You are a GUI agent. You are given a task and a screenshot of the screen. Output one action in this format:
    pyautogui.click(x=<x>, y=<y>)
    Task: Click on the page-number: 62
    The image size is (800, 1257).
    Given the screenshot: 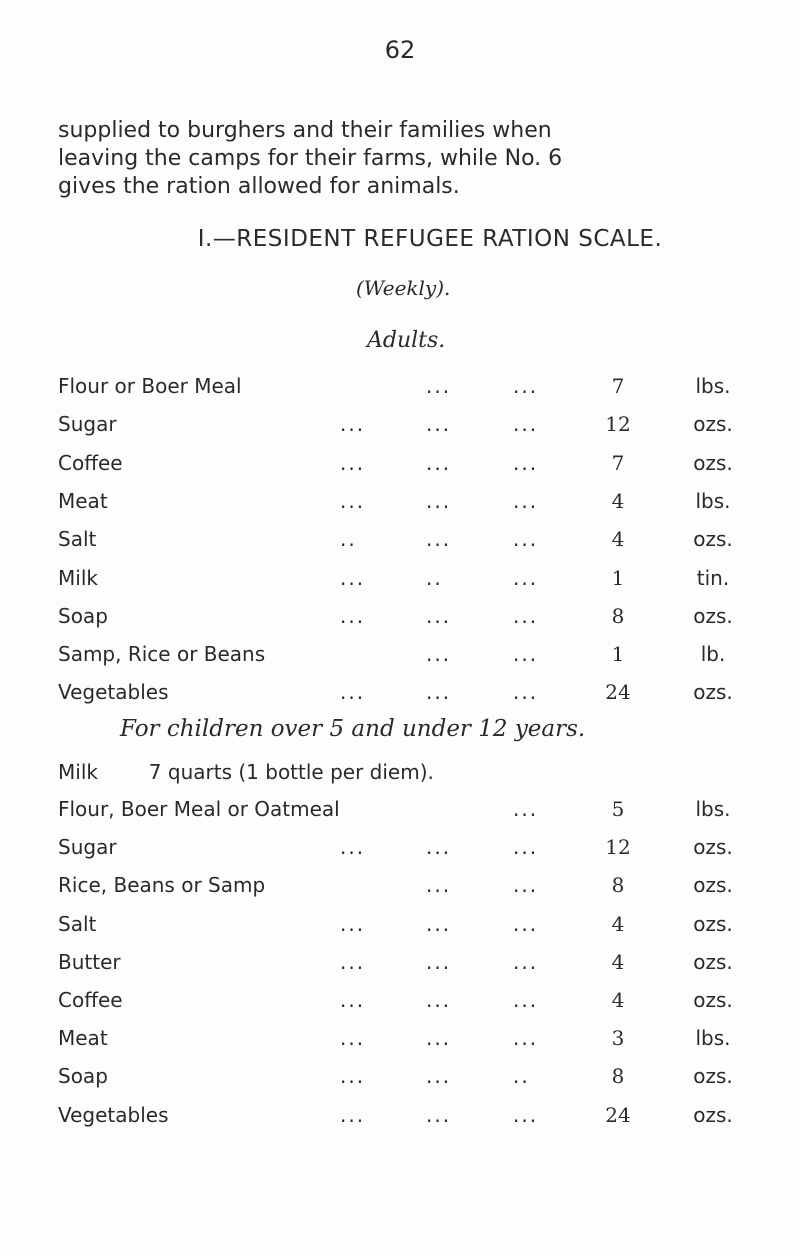 What is the action you would take?
    pyautogui.click(x=400, y=50)
    